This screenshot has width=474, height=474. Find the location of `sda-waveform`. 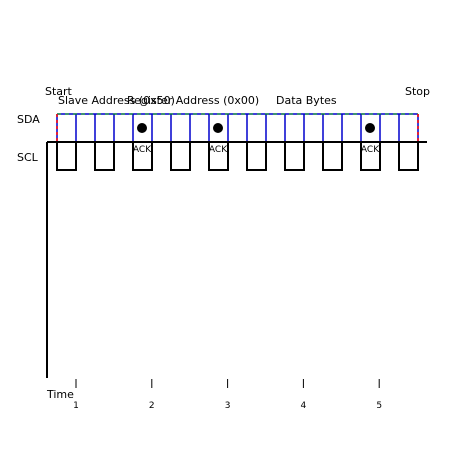

sda-waveform is located at coordinates (237, 127).